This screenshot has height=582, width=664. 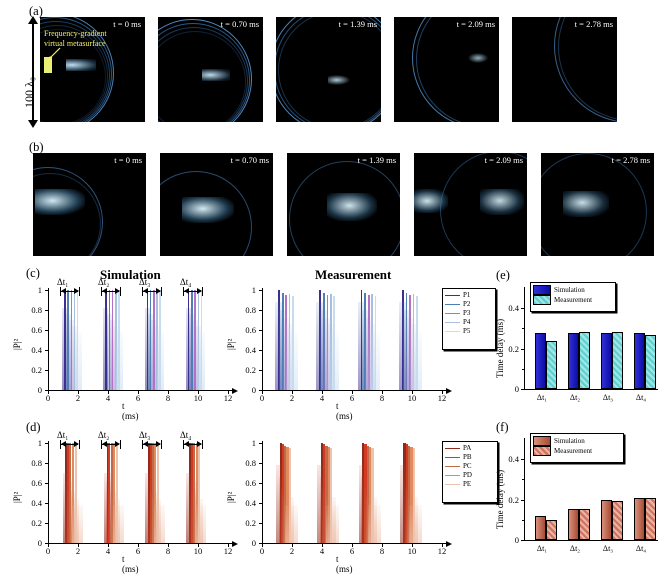 I want to click on legend-label-pd: PD, so click(x=467, y=475).